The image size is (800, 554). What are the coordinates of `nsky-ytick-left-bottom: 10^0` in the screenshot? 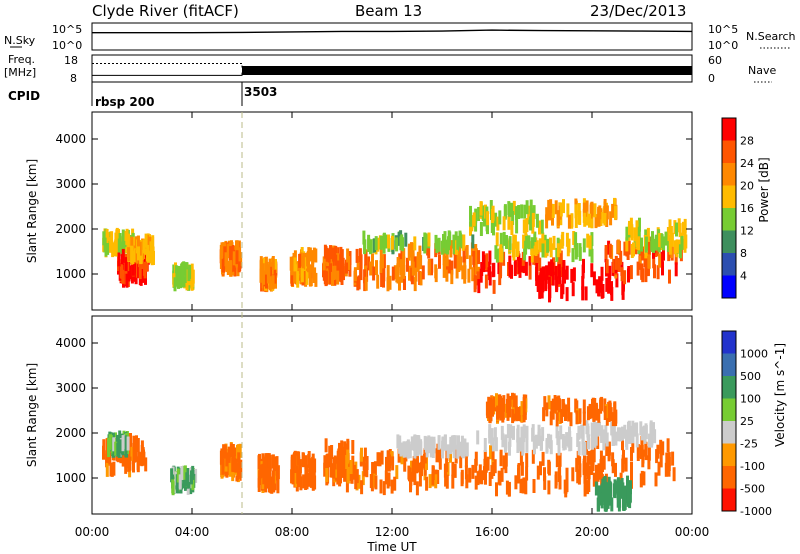 It's located at (67, 45).